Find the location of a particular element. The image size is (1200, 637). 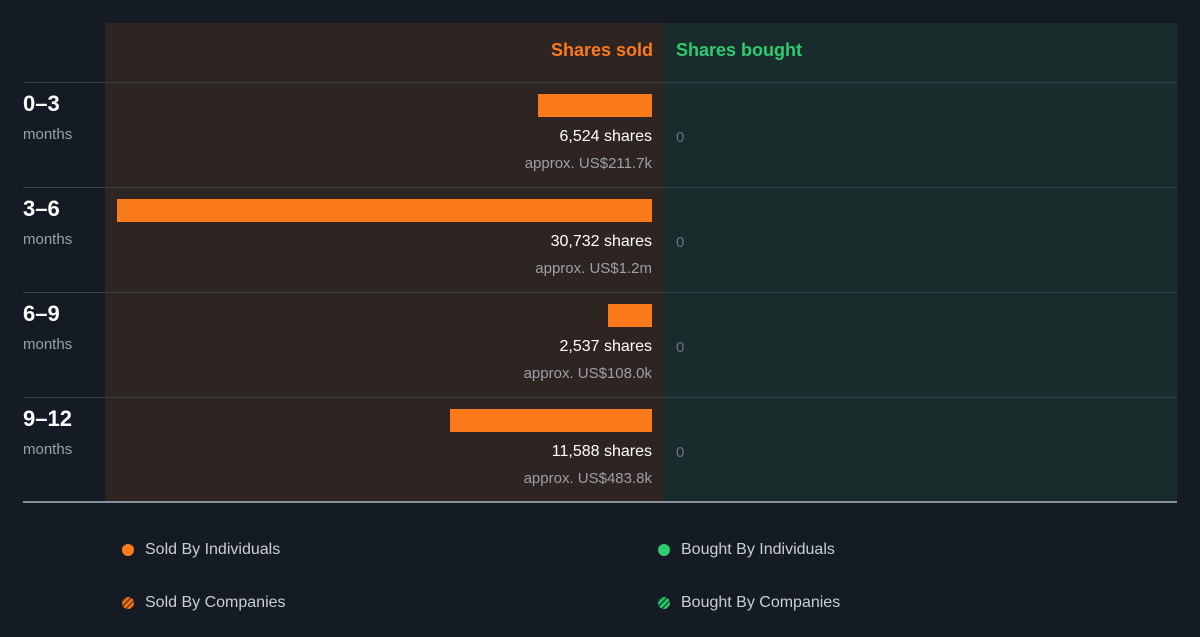

period-label: 9–12 is located at coordinates (47, 418).